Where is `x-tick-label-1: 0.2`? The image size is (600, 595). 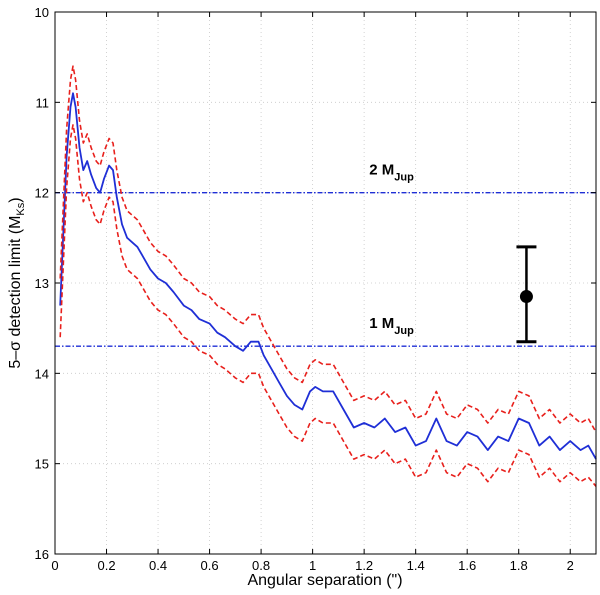
x-tick-label-1: 0.2 is located at coordinates (106, 565).